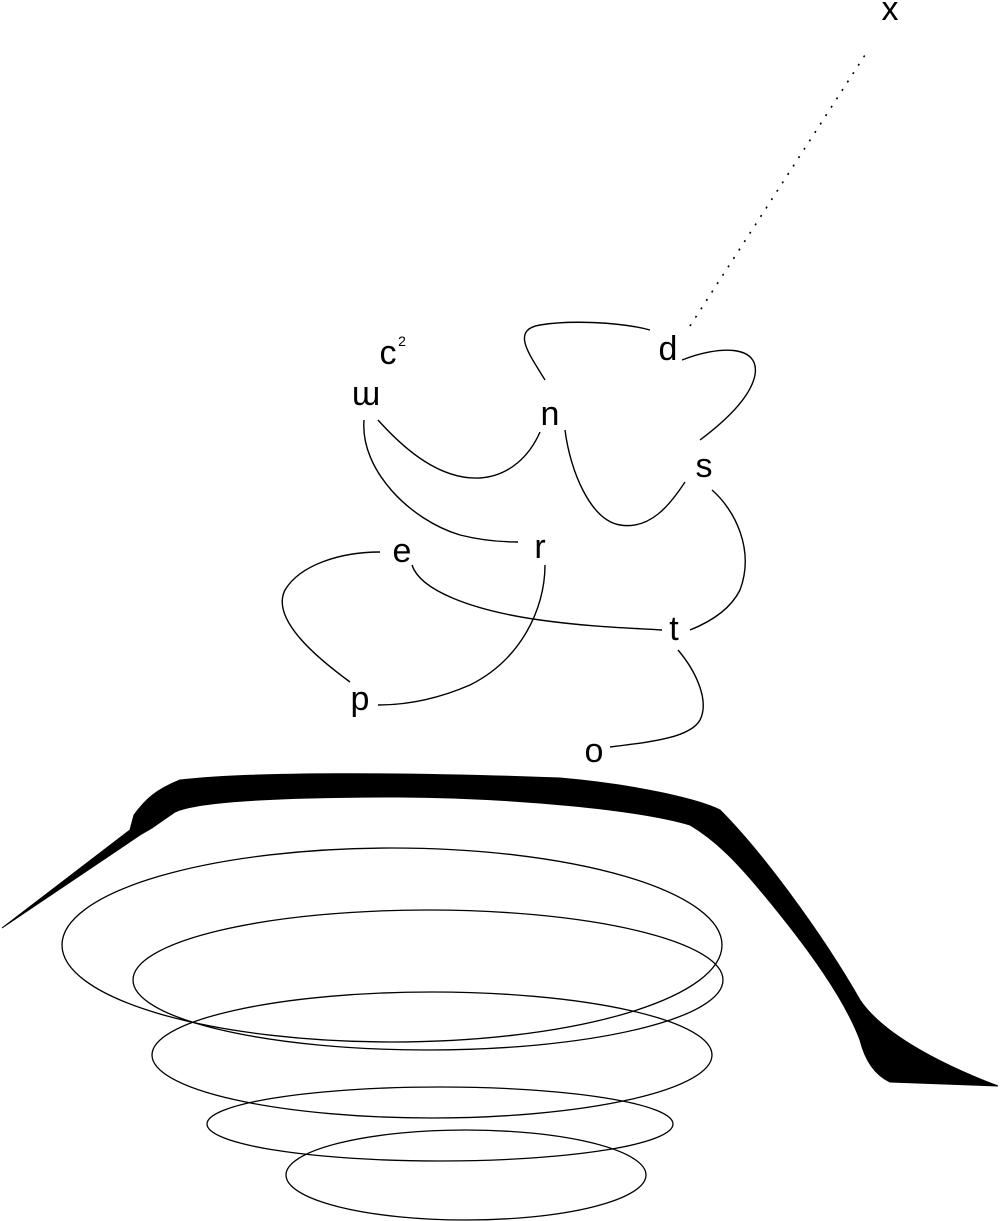 The image size is (1000, 1221). I want to click on edge-t-o, so click(656, 698).